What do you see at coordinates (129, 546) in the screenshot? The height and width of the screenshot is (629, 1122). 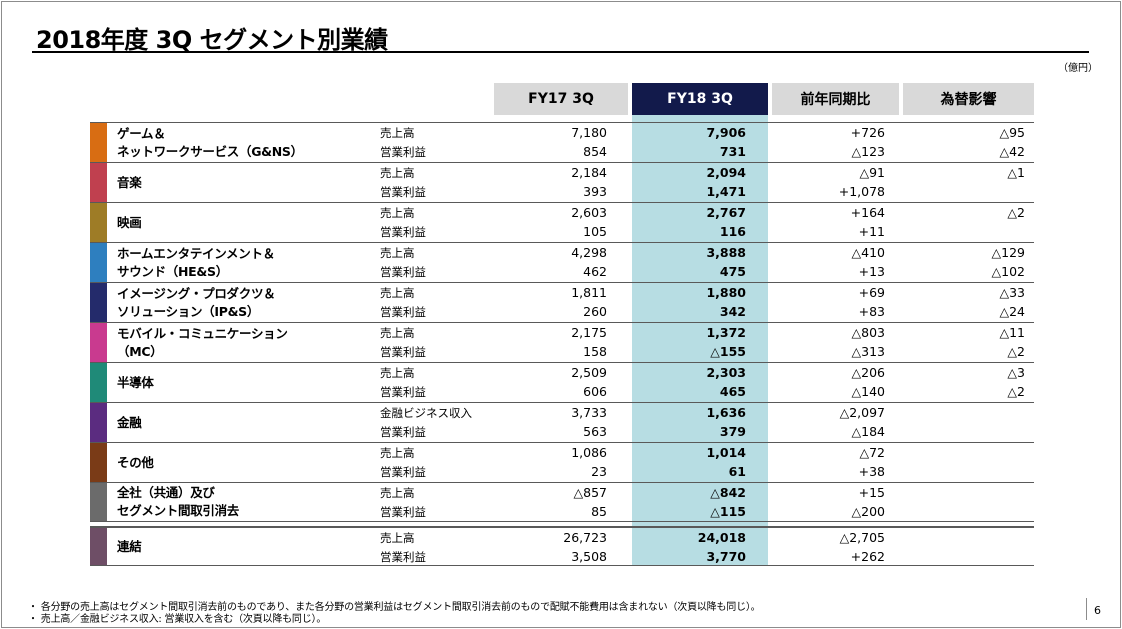 I see `segment-name: 連結` at bounding box center [129, 546].